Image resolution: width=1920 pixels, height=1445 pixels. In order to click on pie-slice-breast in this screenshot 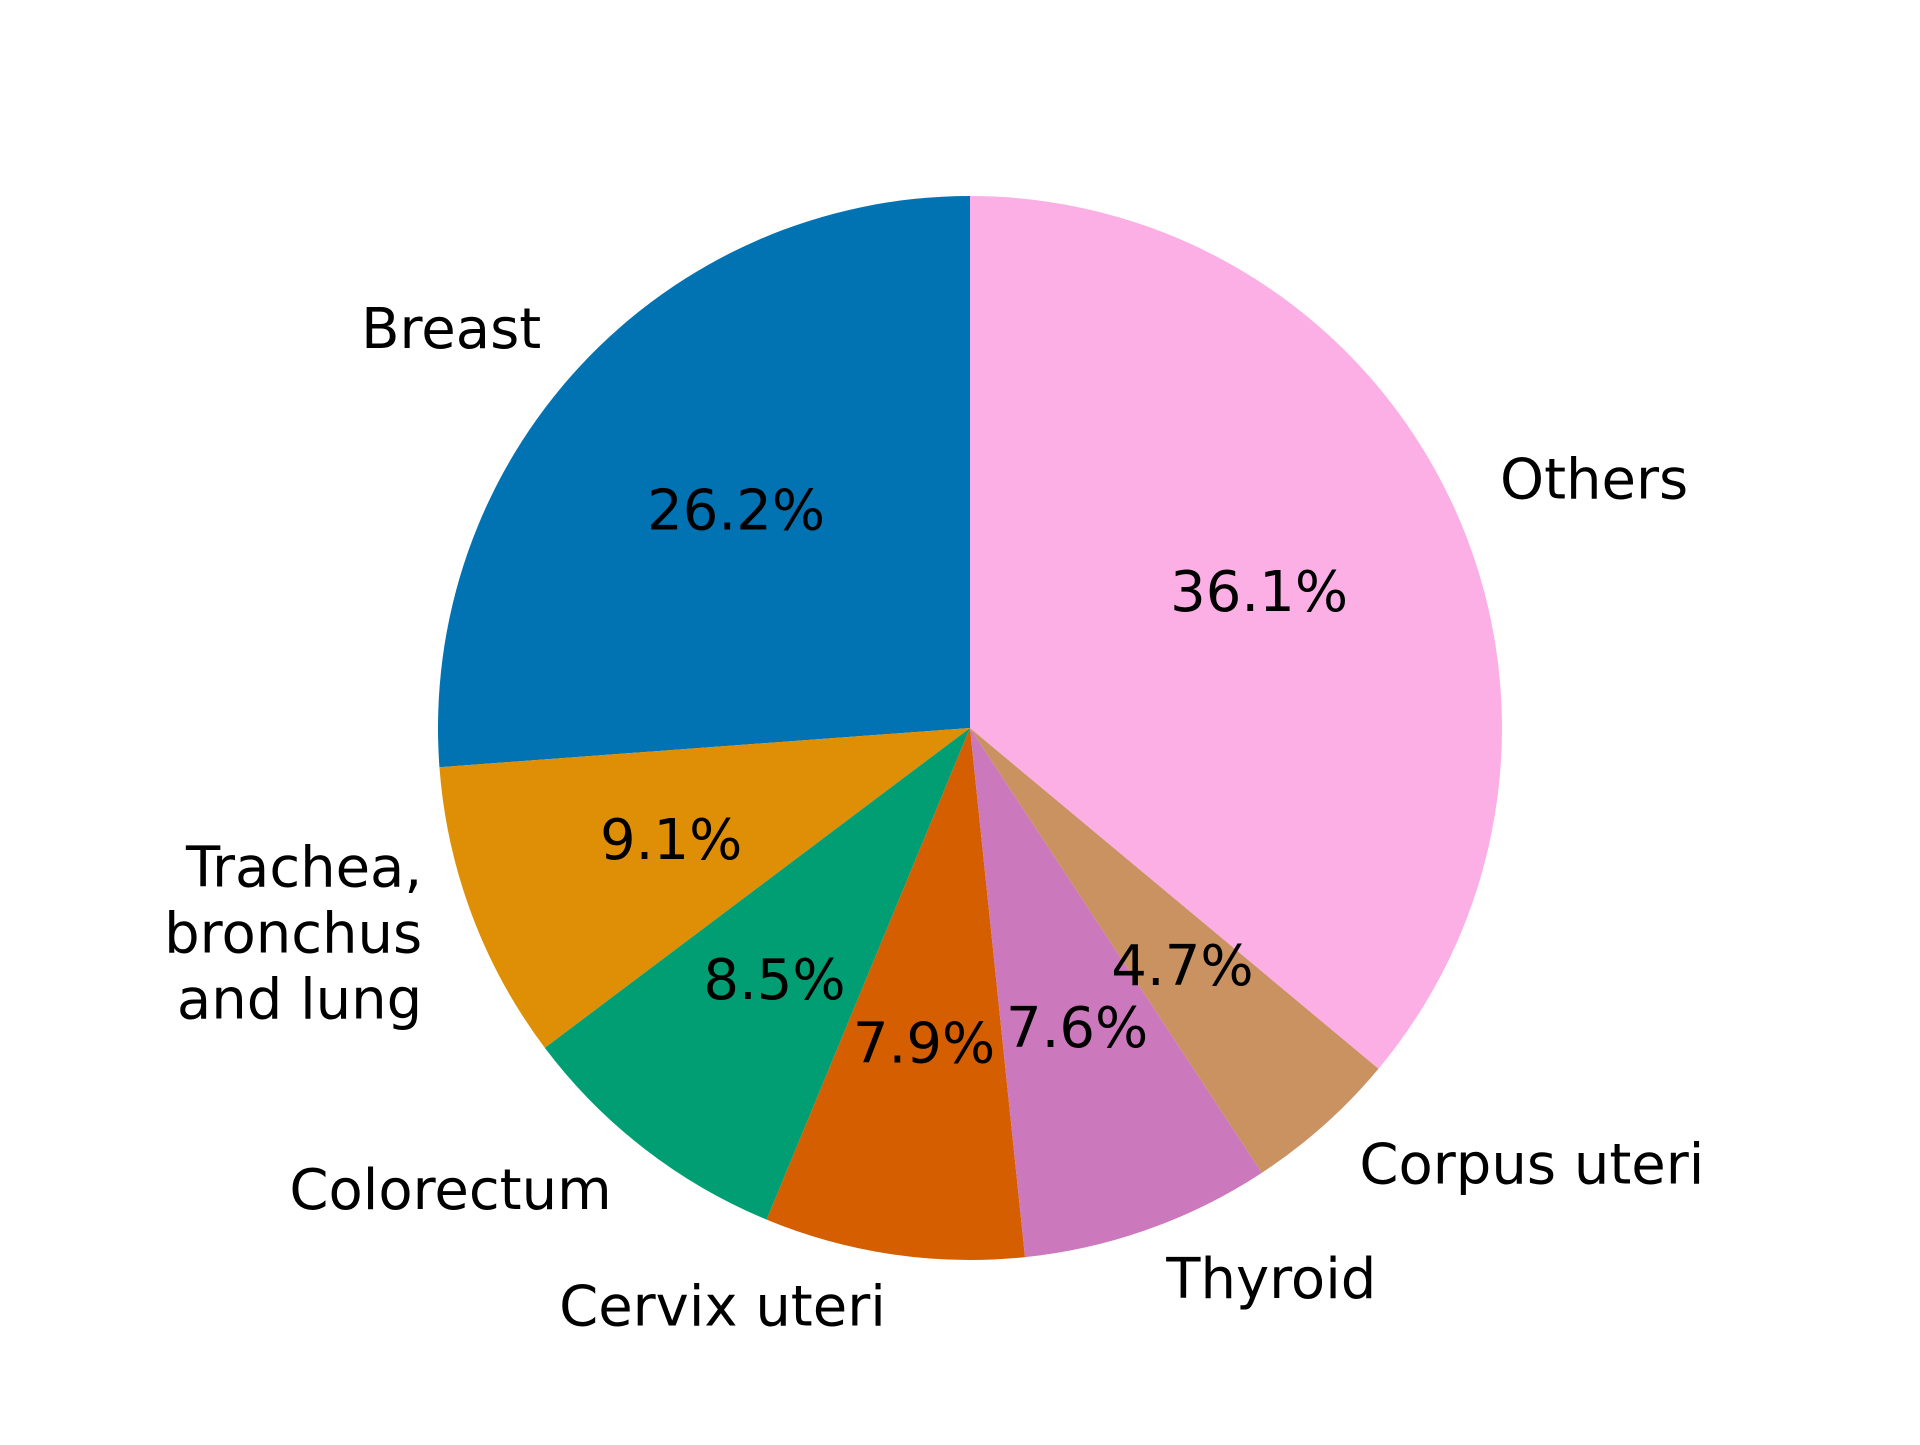, I will do `click(704, 482)`.